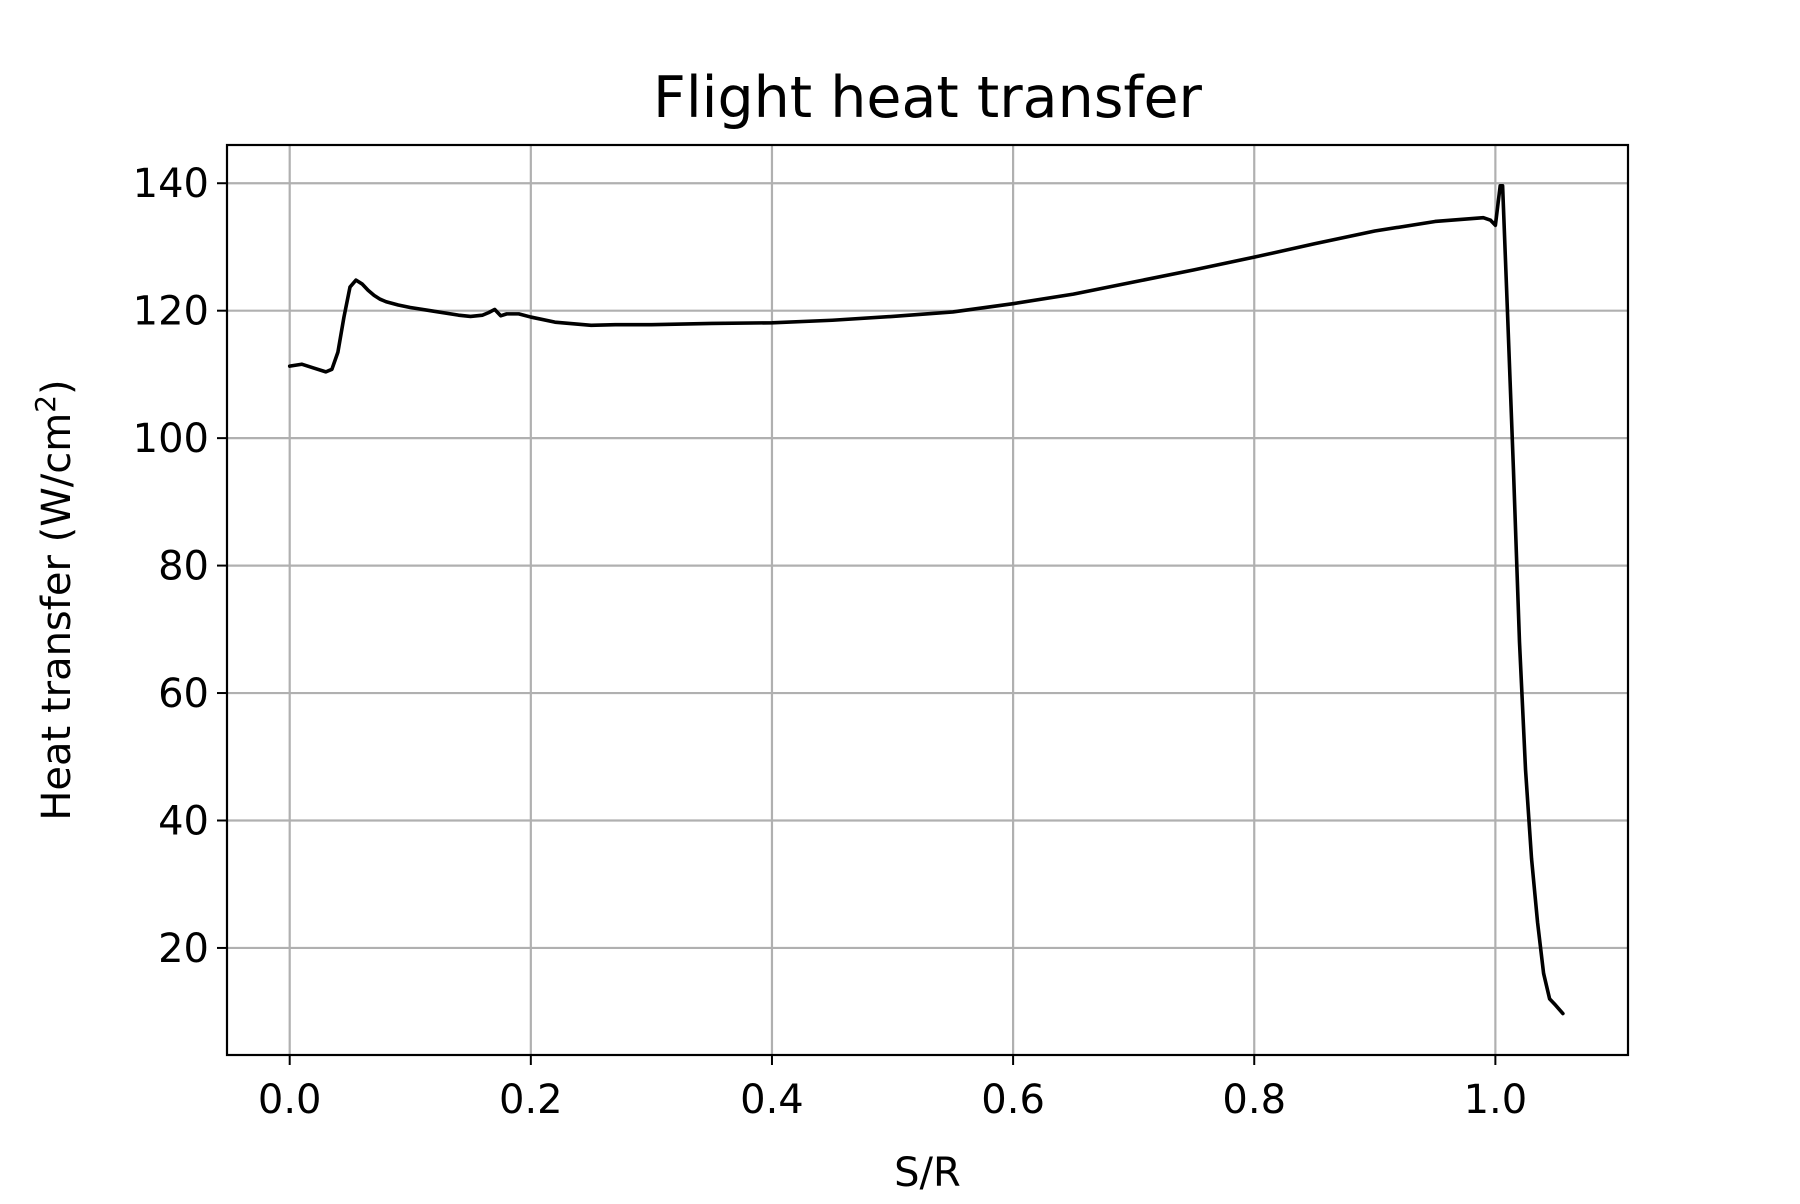 This screenshot has height=1204, width=1800. I want to click on x-tick-label: 0.4, so click(772, 1100).